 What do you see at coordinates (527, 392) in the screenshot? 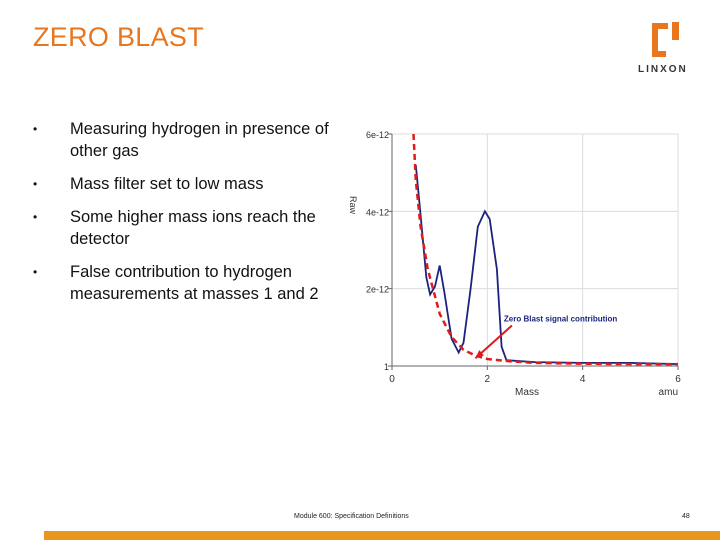
I see `x-axis-label: Mass` at bounding box center [527, 392].